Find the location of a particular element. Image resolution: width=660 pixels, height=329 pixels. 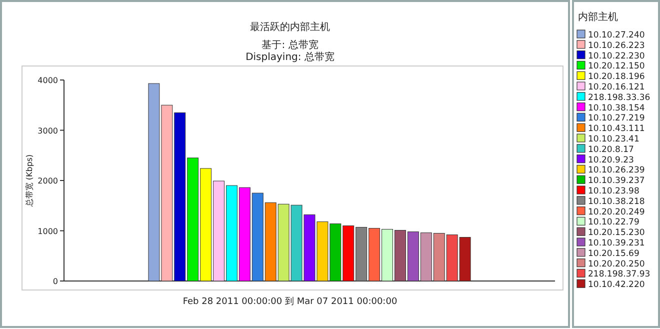

y-tick-label: 3000 is located at coordinates (48, 131).